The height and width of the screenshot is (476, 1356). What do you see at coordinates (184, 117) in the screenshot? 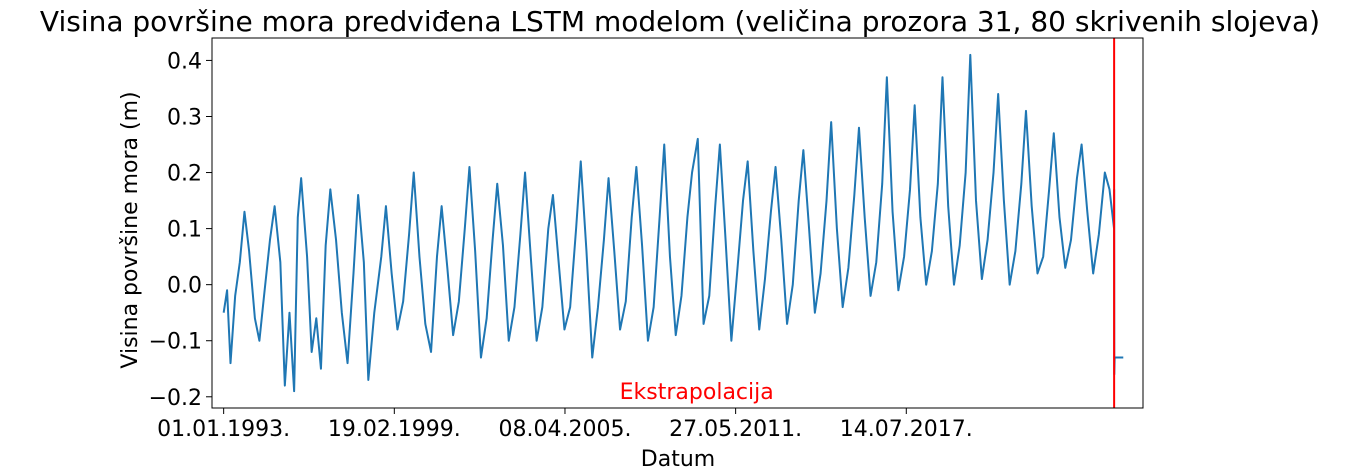
I see `y-tick-label: 0.3` at bounding box center [184, 117].